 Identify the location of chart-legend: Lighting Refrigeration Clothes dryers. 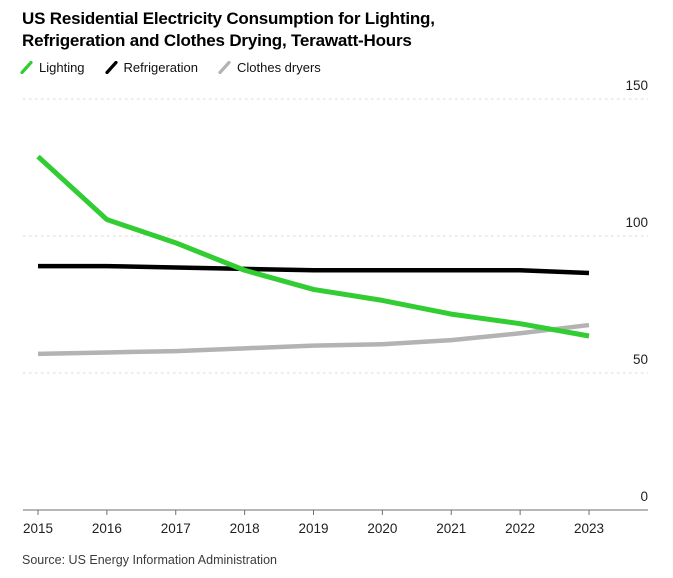
(170, 67).